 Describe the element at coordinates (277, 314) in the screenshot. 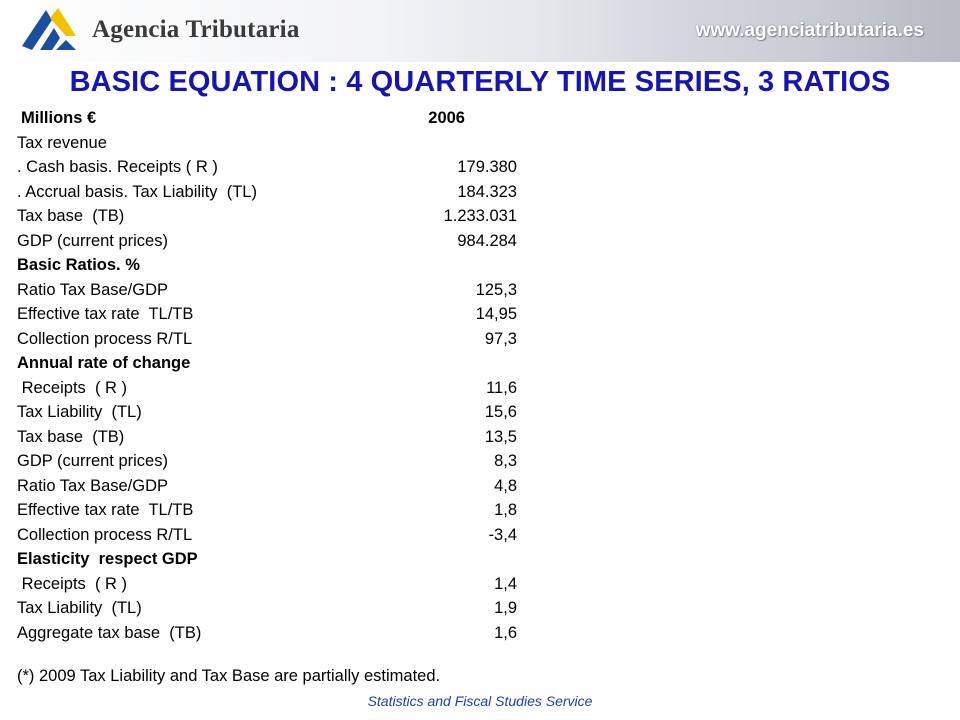

I see `table-row: Effective tax rate TL/TB 14,95` at that location.